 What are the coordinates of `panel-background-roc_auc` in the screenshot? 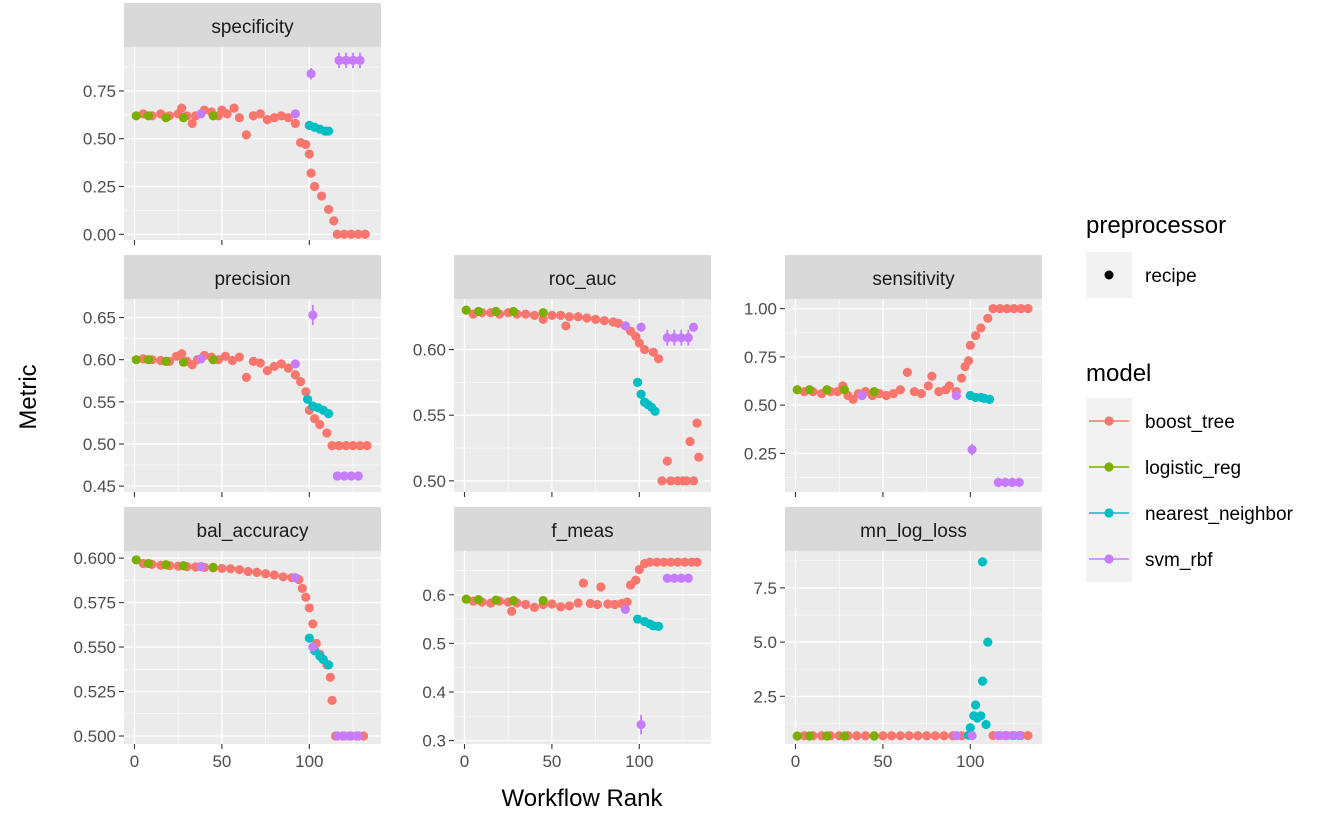 It's located at (582, 395).